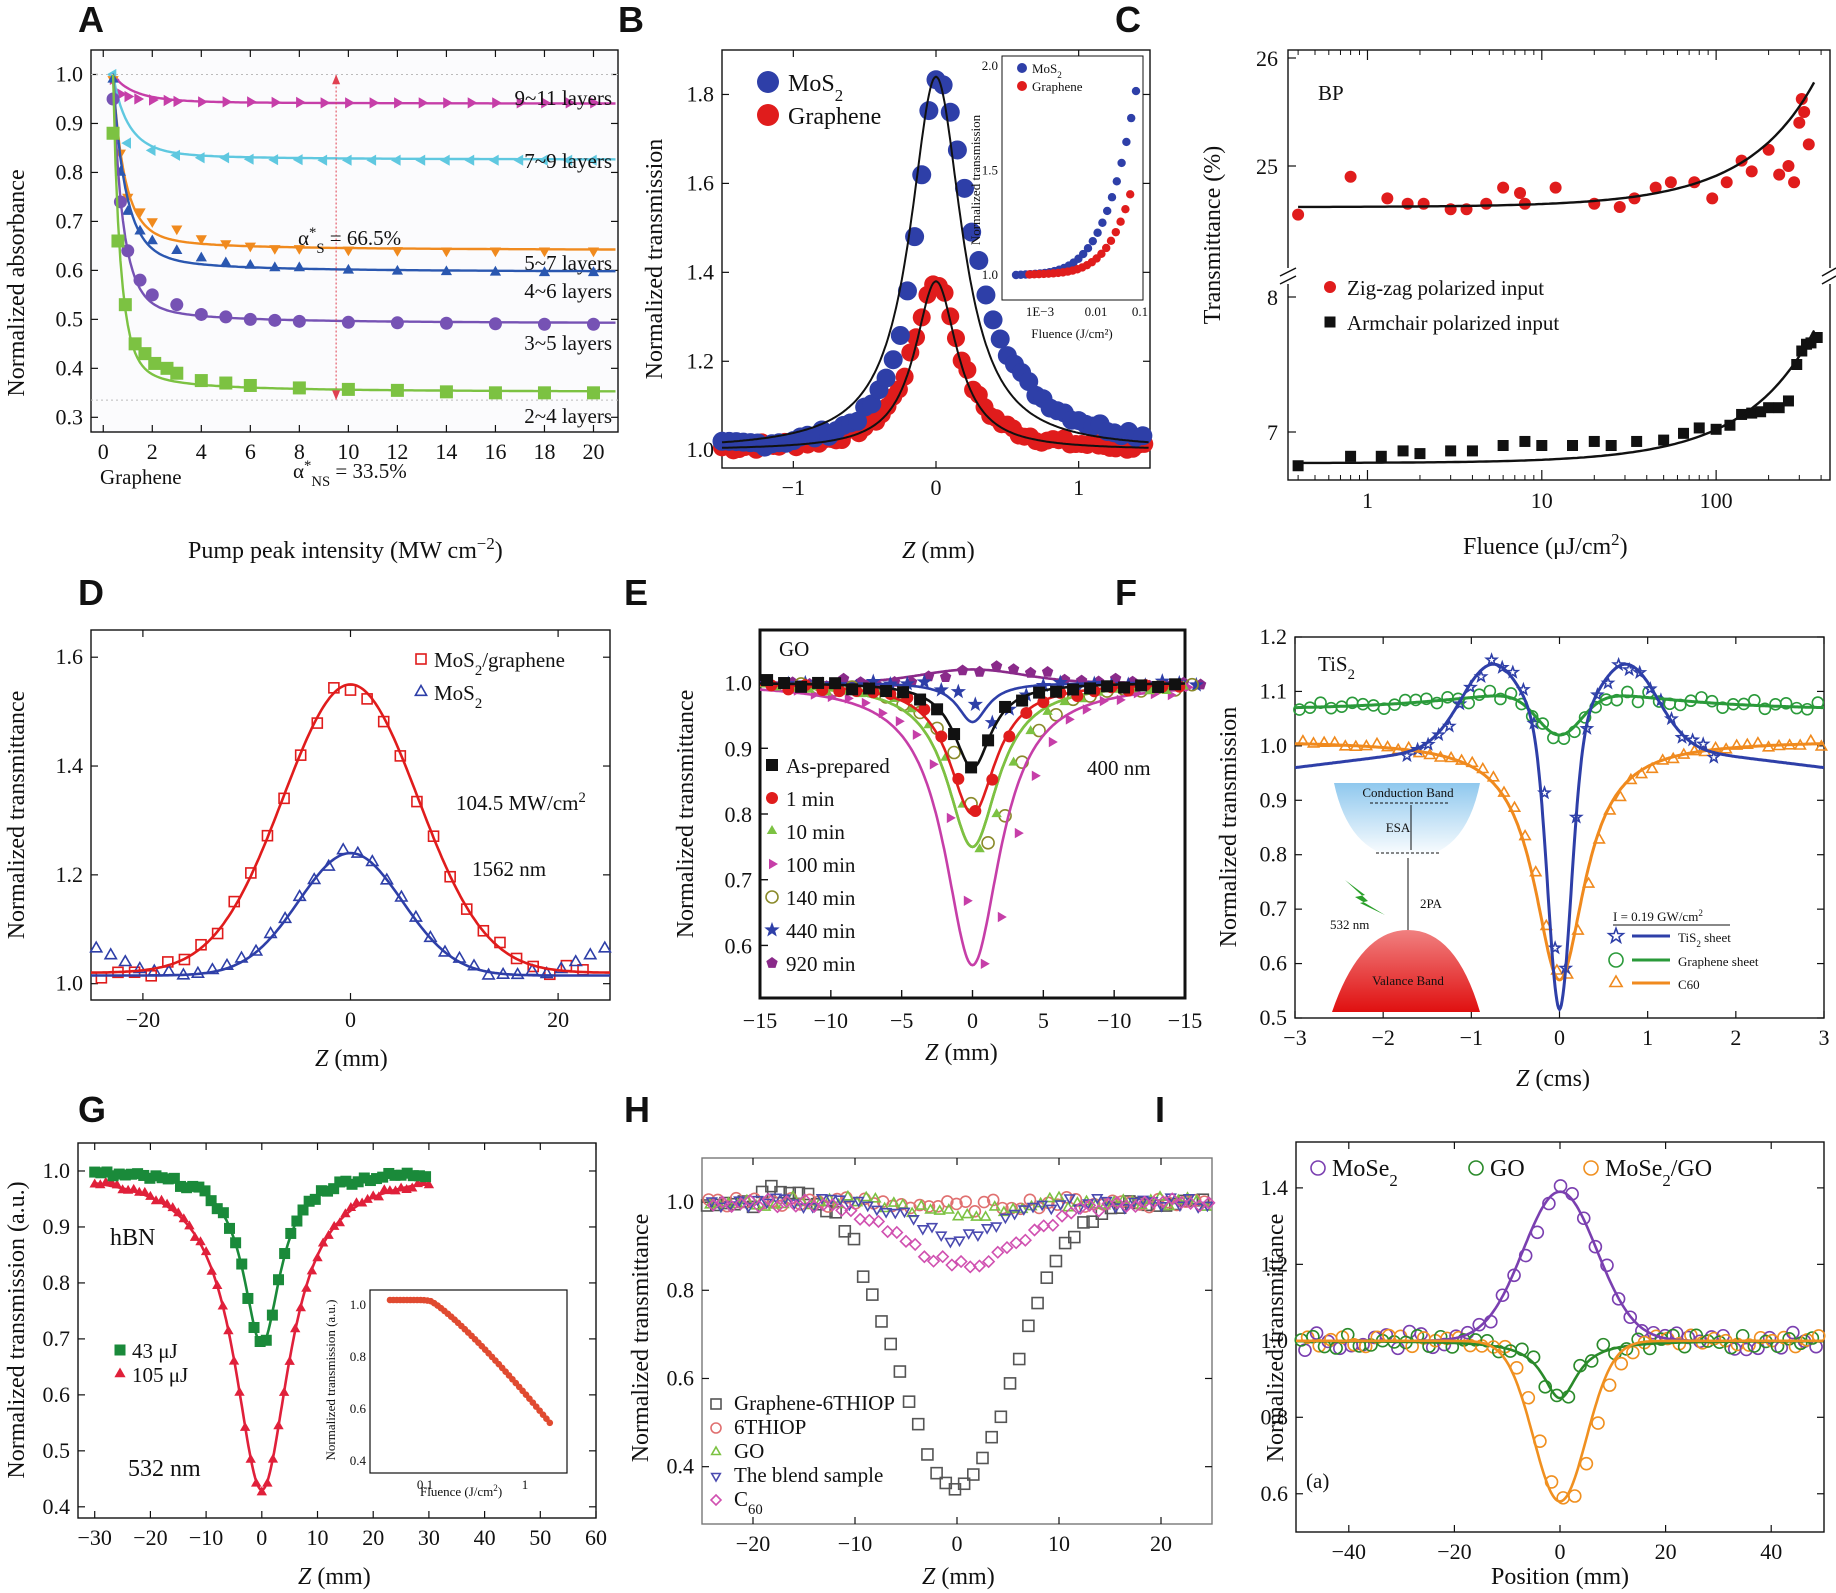 This screenshot has height=1593, width=1836. I want to click on series-label: 9~11 layers, so click(563, 98).